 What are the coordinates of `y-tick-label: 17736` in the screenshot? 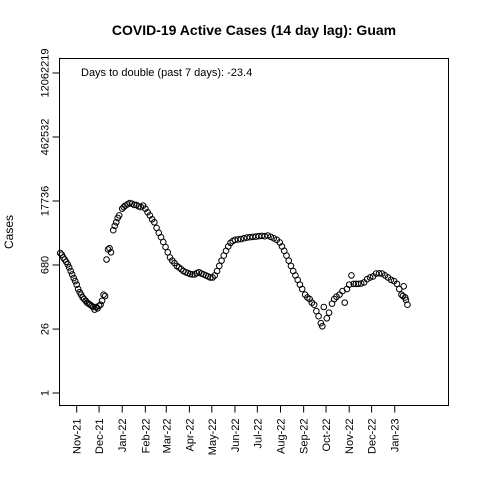 It's located at (46, 201).